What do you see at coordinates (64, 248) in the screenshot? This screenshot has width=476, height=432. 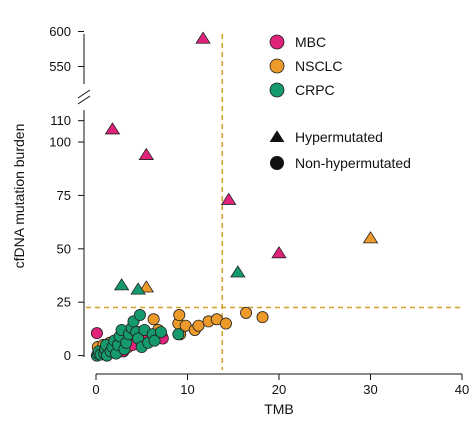 I see `y-lower-tick-label: 50` at bounding box center [64, 248].